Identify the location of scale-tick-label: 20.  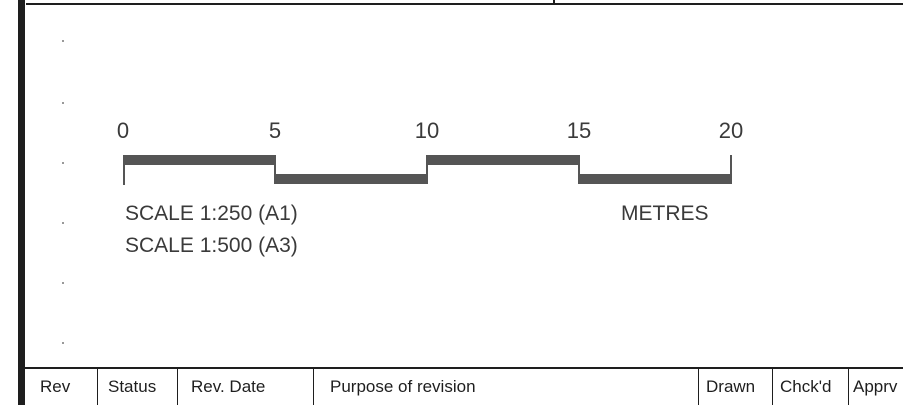
(731, 130).